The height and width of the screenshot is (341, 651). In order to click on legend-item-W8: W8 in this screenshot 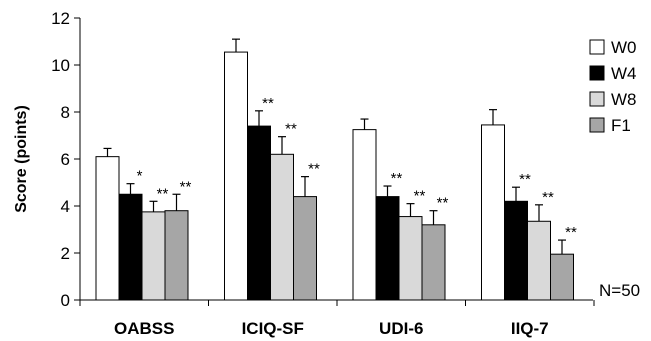, I will do `click(613, 99)`.